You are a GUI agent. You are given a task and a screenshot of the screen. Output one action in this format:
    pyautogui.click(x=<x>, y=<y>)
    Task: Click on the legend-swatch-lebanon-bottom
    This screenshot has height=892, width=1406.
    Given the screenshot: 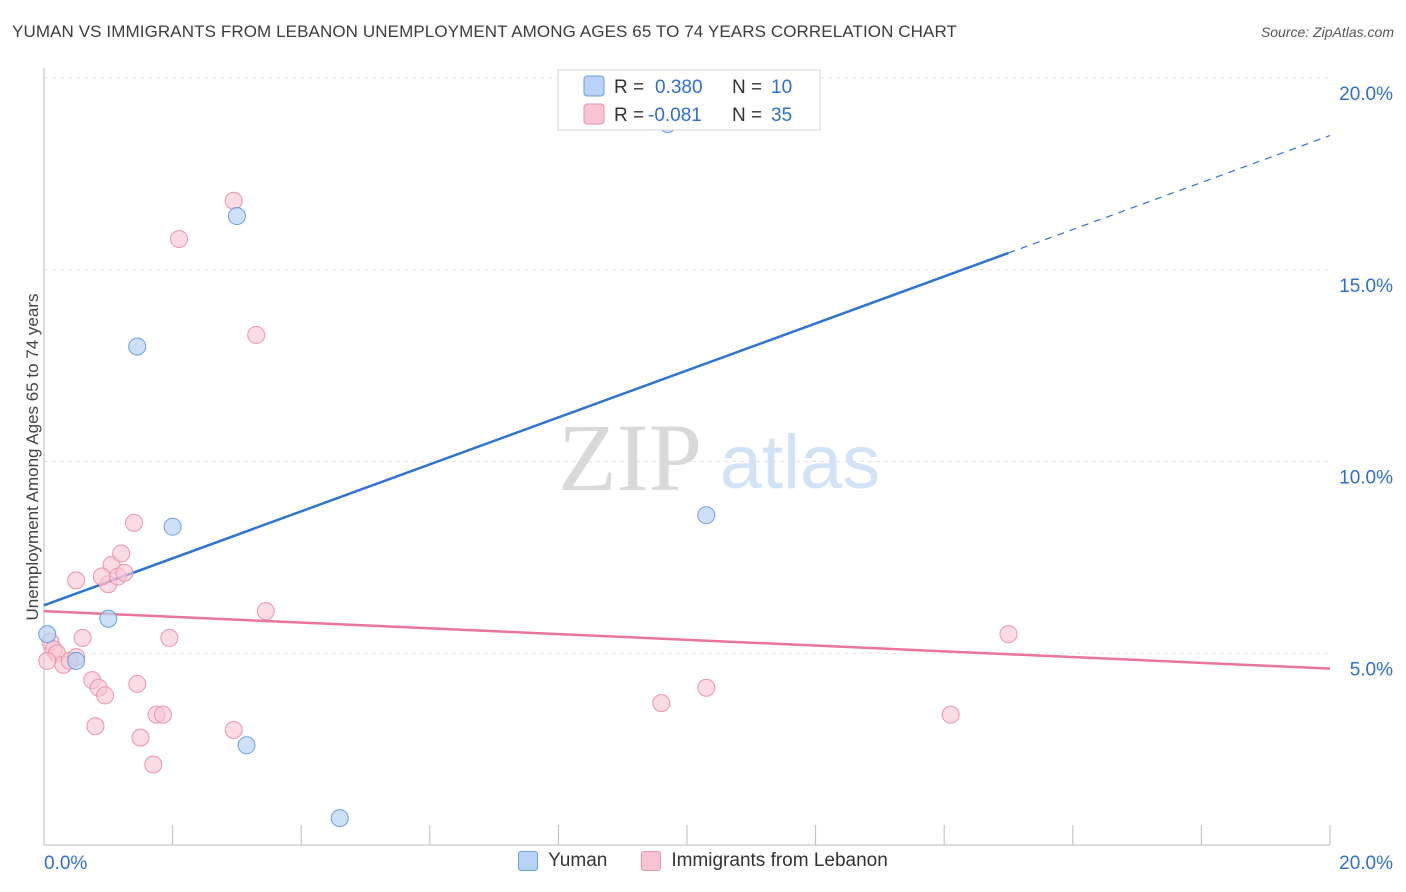 What is the action you would take?
    pyautogui.click(x=651, y=861)
    